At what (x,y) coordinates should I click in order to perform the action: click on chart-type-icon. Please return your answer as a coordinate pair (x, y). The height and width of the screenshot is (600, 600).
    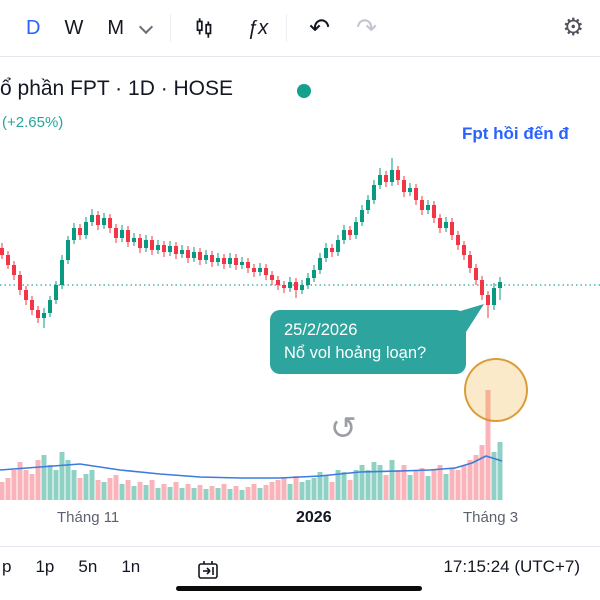
    Looking at the image, I should click on (204, 28).